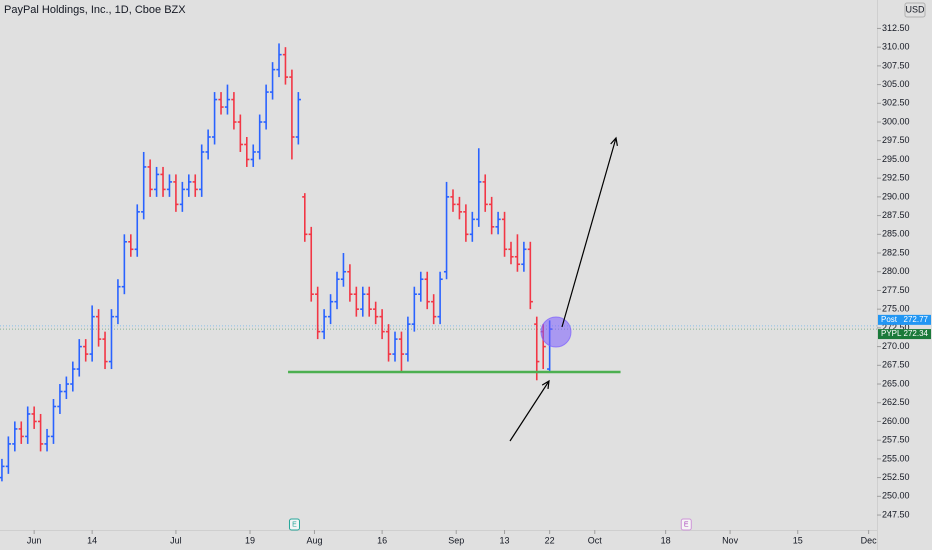  What do you see at coordinates (896, 103) in the screenshot?
I see `y-tick-label: 302.50` at bounding box center [896, 103].